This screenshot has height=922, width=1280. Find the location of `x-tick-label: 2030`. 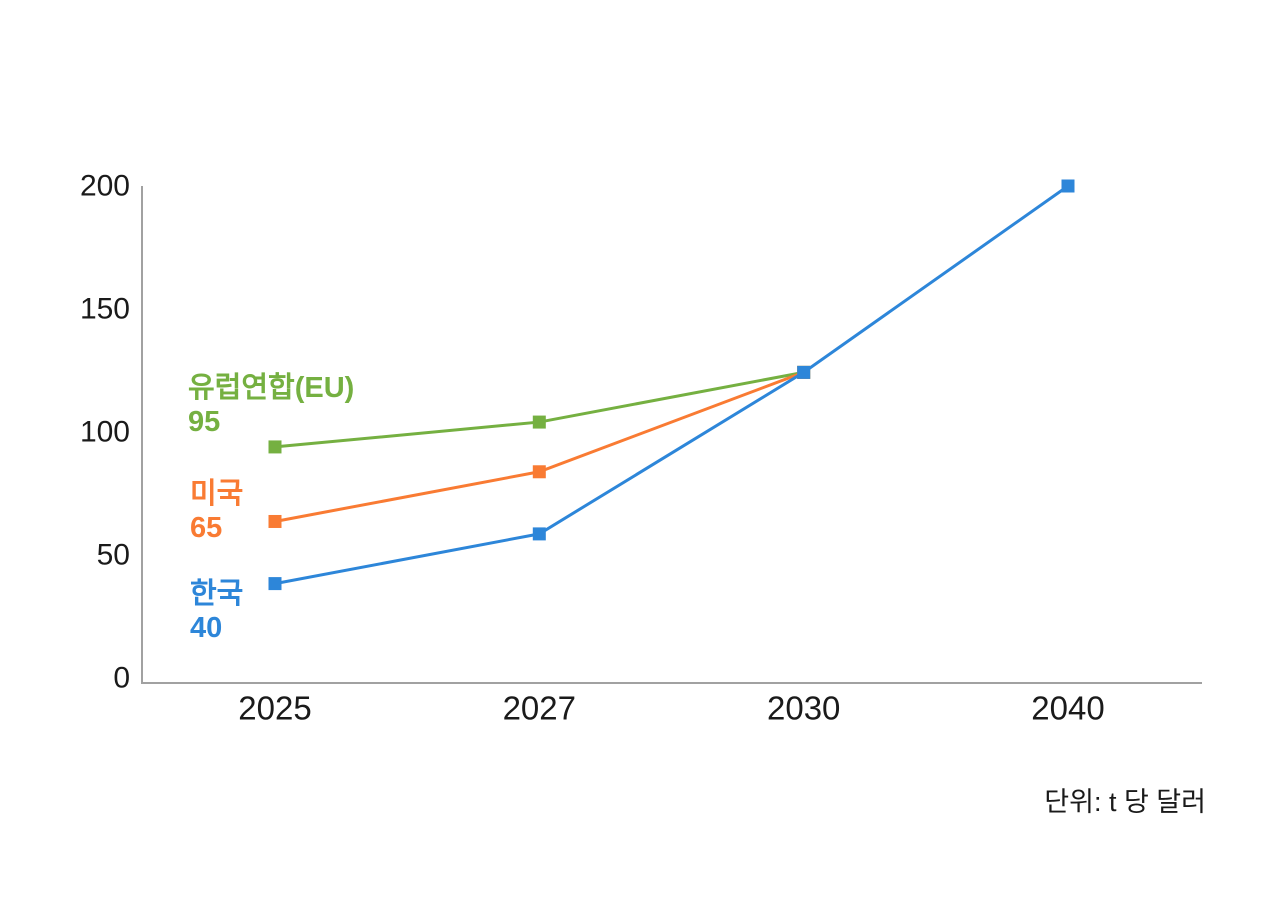

x-tick-label: 2030 is located at coordinates (803, 708).